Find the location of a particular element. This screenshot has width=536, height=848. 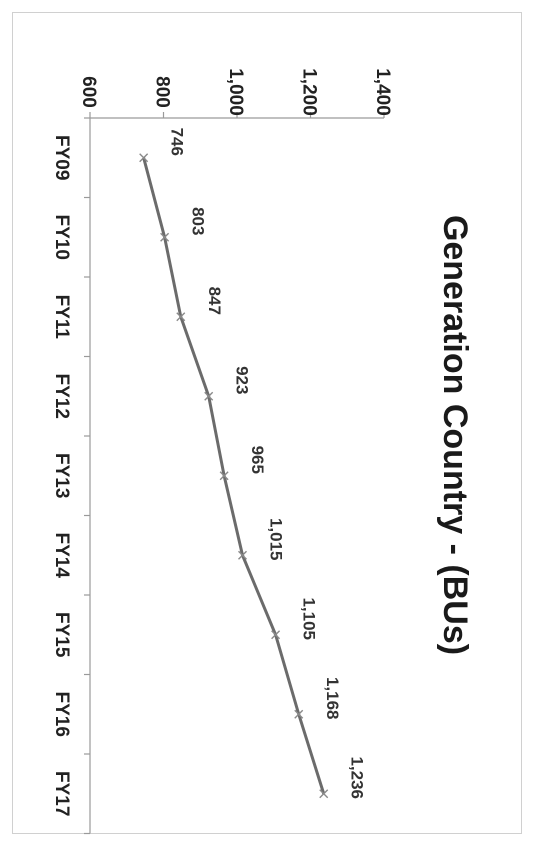

category-labels: FY09 FY10 FY11 FY12 FY13 FY14 FY15 FY16 FY17 is located at coordinates (61, 475).